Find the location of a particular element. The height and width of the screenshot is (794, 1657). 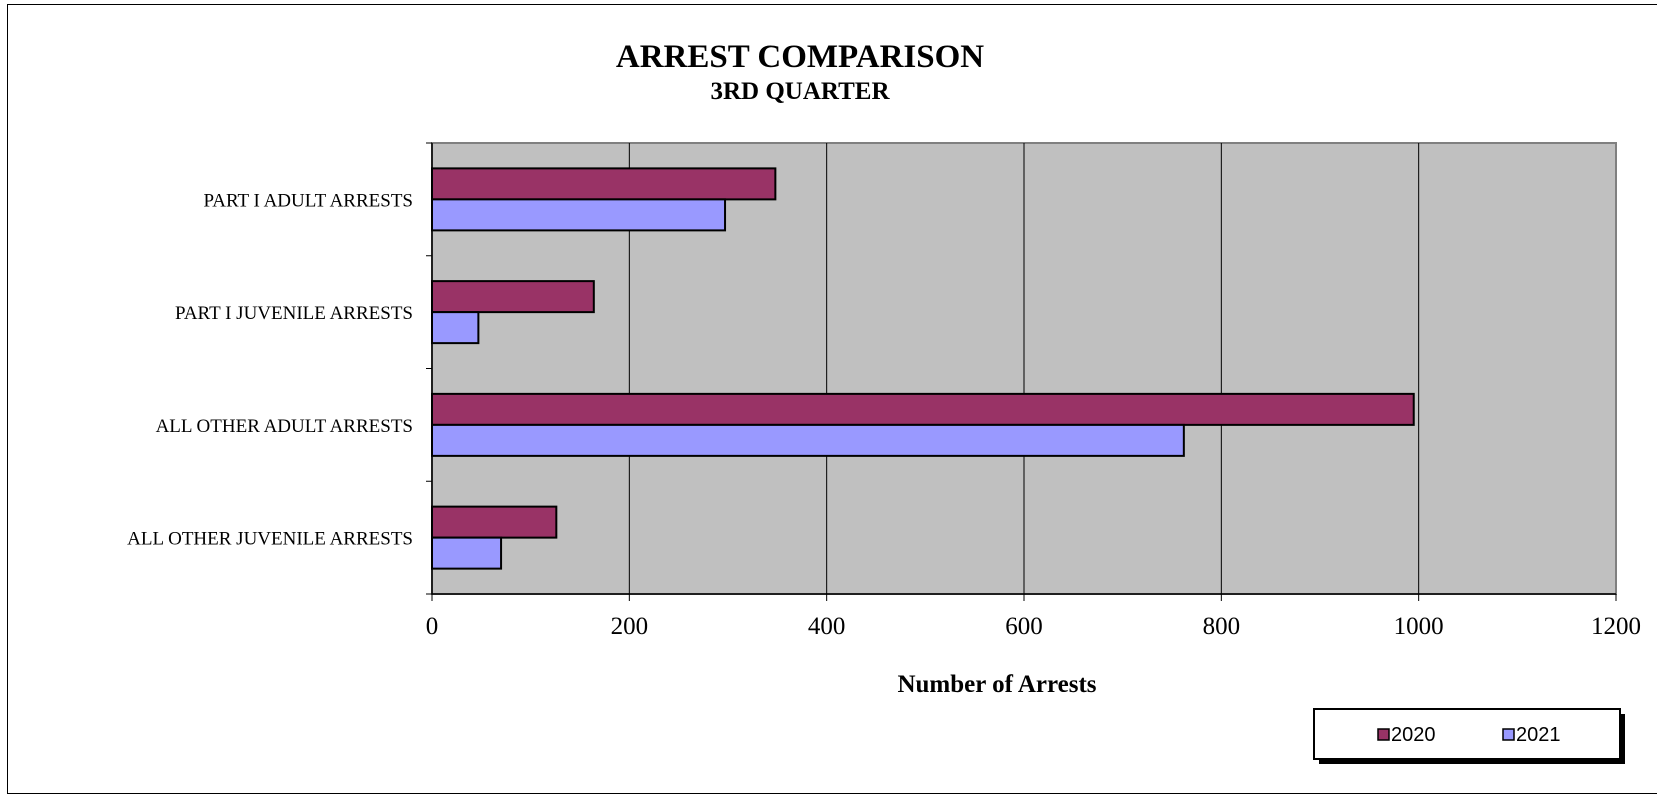

x-tick-label: 0 is located at coordinates (432, 626).